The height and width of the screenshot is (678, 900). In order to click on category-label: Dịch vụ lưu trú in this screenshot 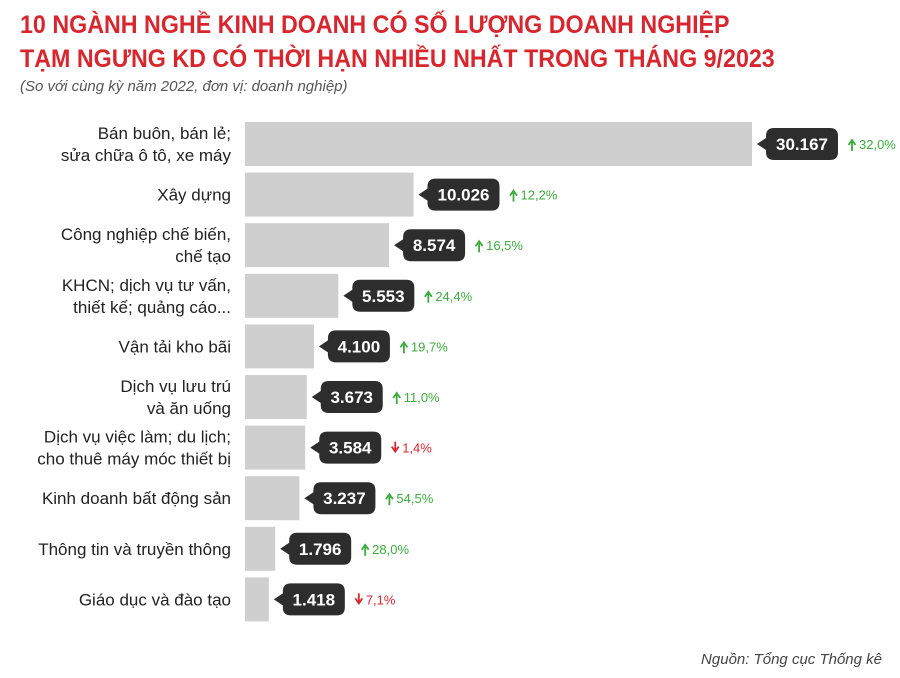, I will do `click(175, 386)`.